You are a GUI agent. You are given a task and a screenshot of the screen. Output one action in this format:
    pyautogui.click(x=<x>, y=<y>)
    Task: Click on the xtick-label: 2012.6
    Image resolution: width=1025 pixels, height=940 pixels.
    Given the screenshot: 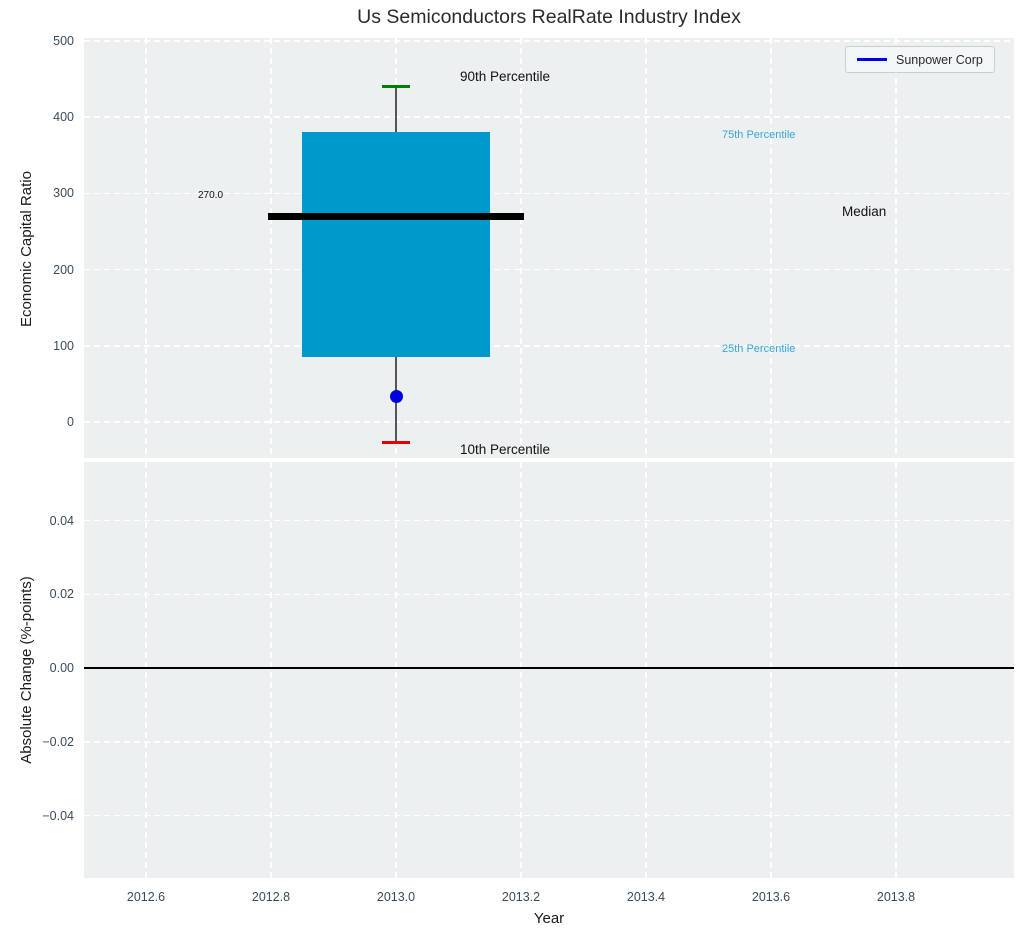 What is the action you would take?
    pyautogui.click(x=146, y=897)
    